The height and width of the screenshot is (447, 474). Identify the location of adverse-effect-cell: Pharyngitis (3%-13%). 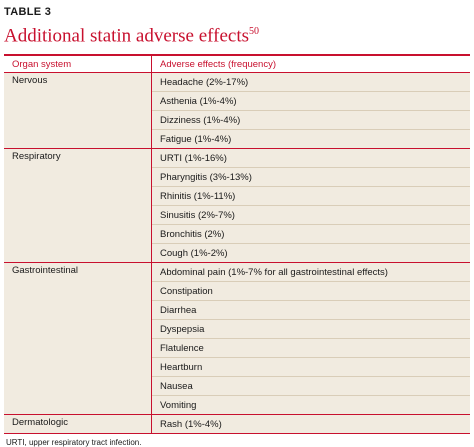
(311, 178).